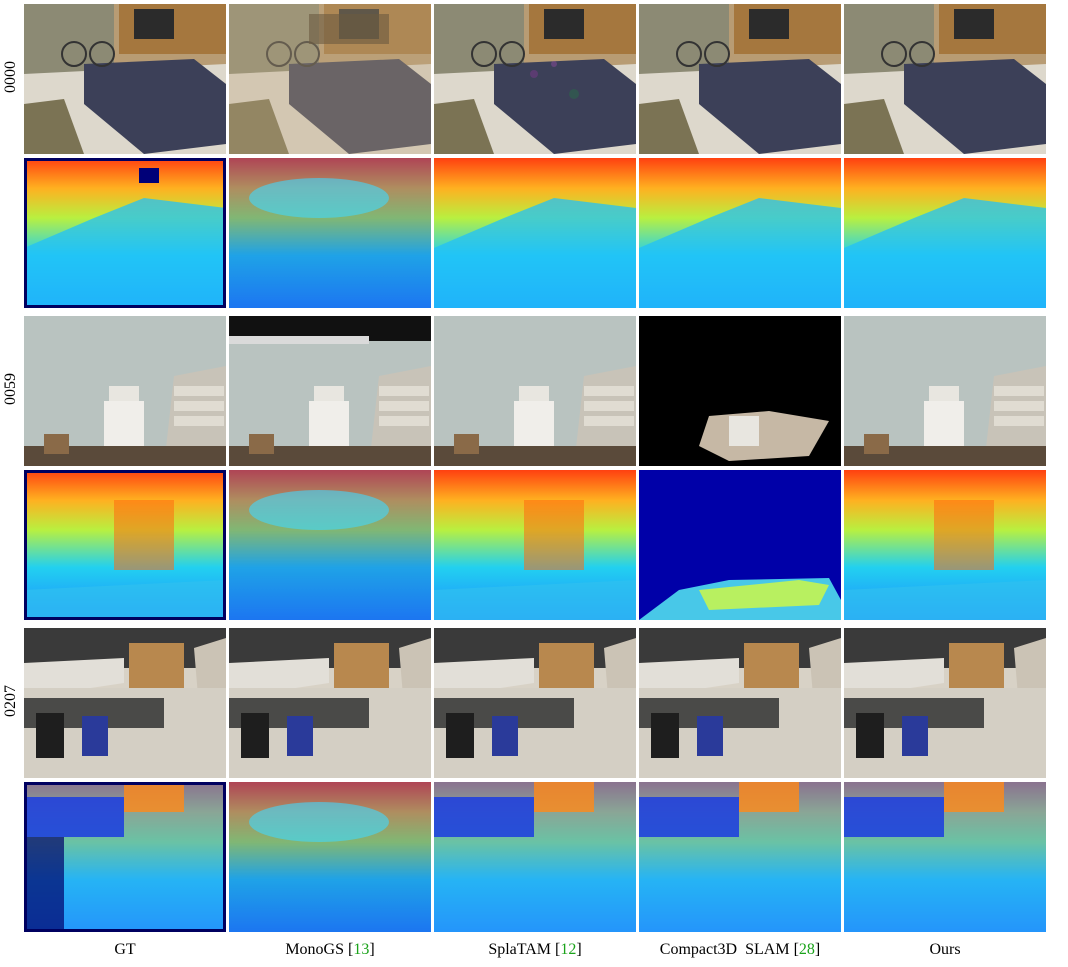 The image size is (1068, 967). I want to click on rgb-image-0207-splatam, so click(535, 703).